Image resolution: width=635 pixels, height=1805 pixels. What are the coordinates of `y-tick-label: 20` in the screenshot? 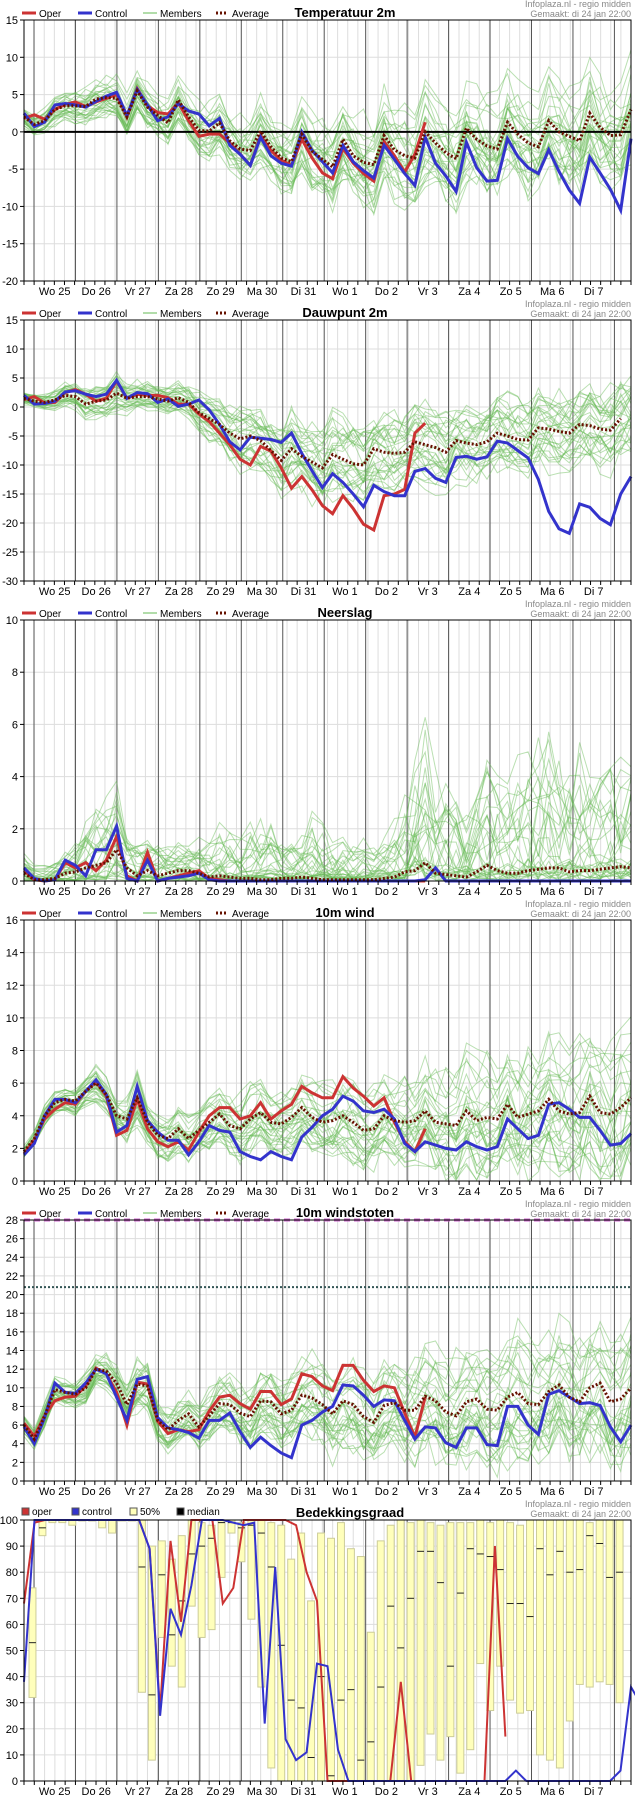 It's located at (12, 1730).